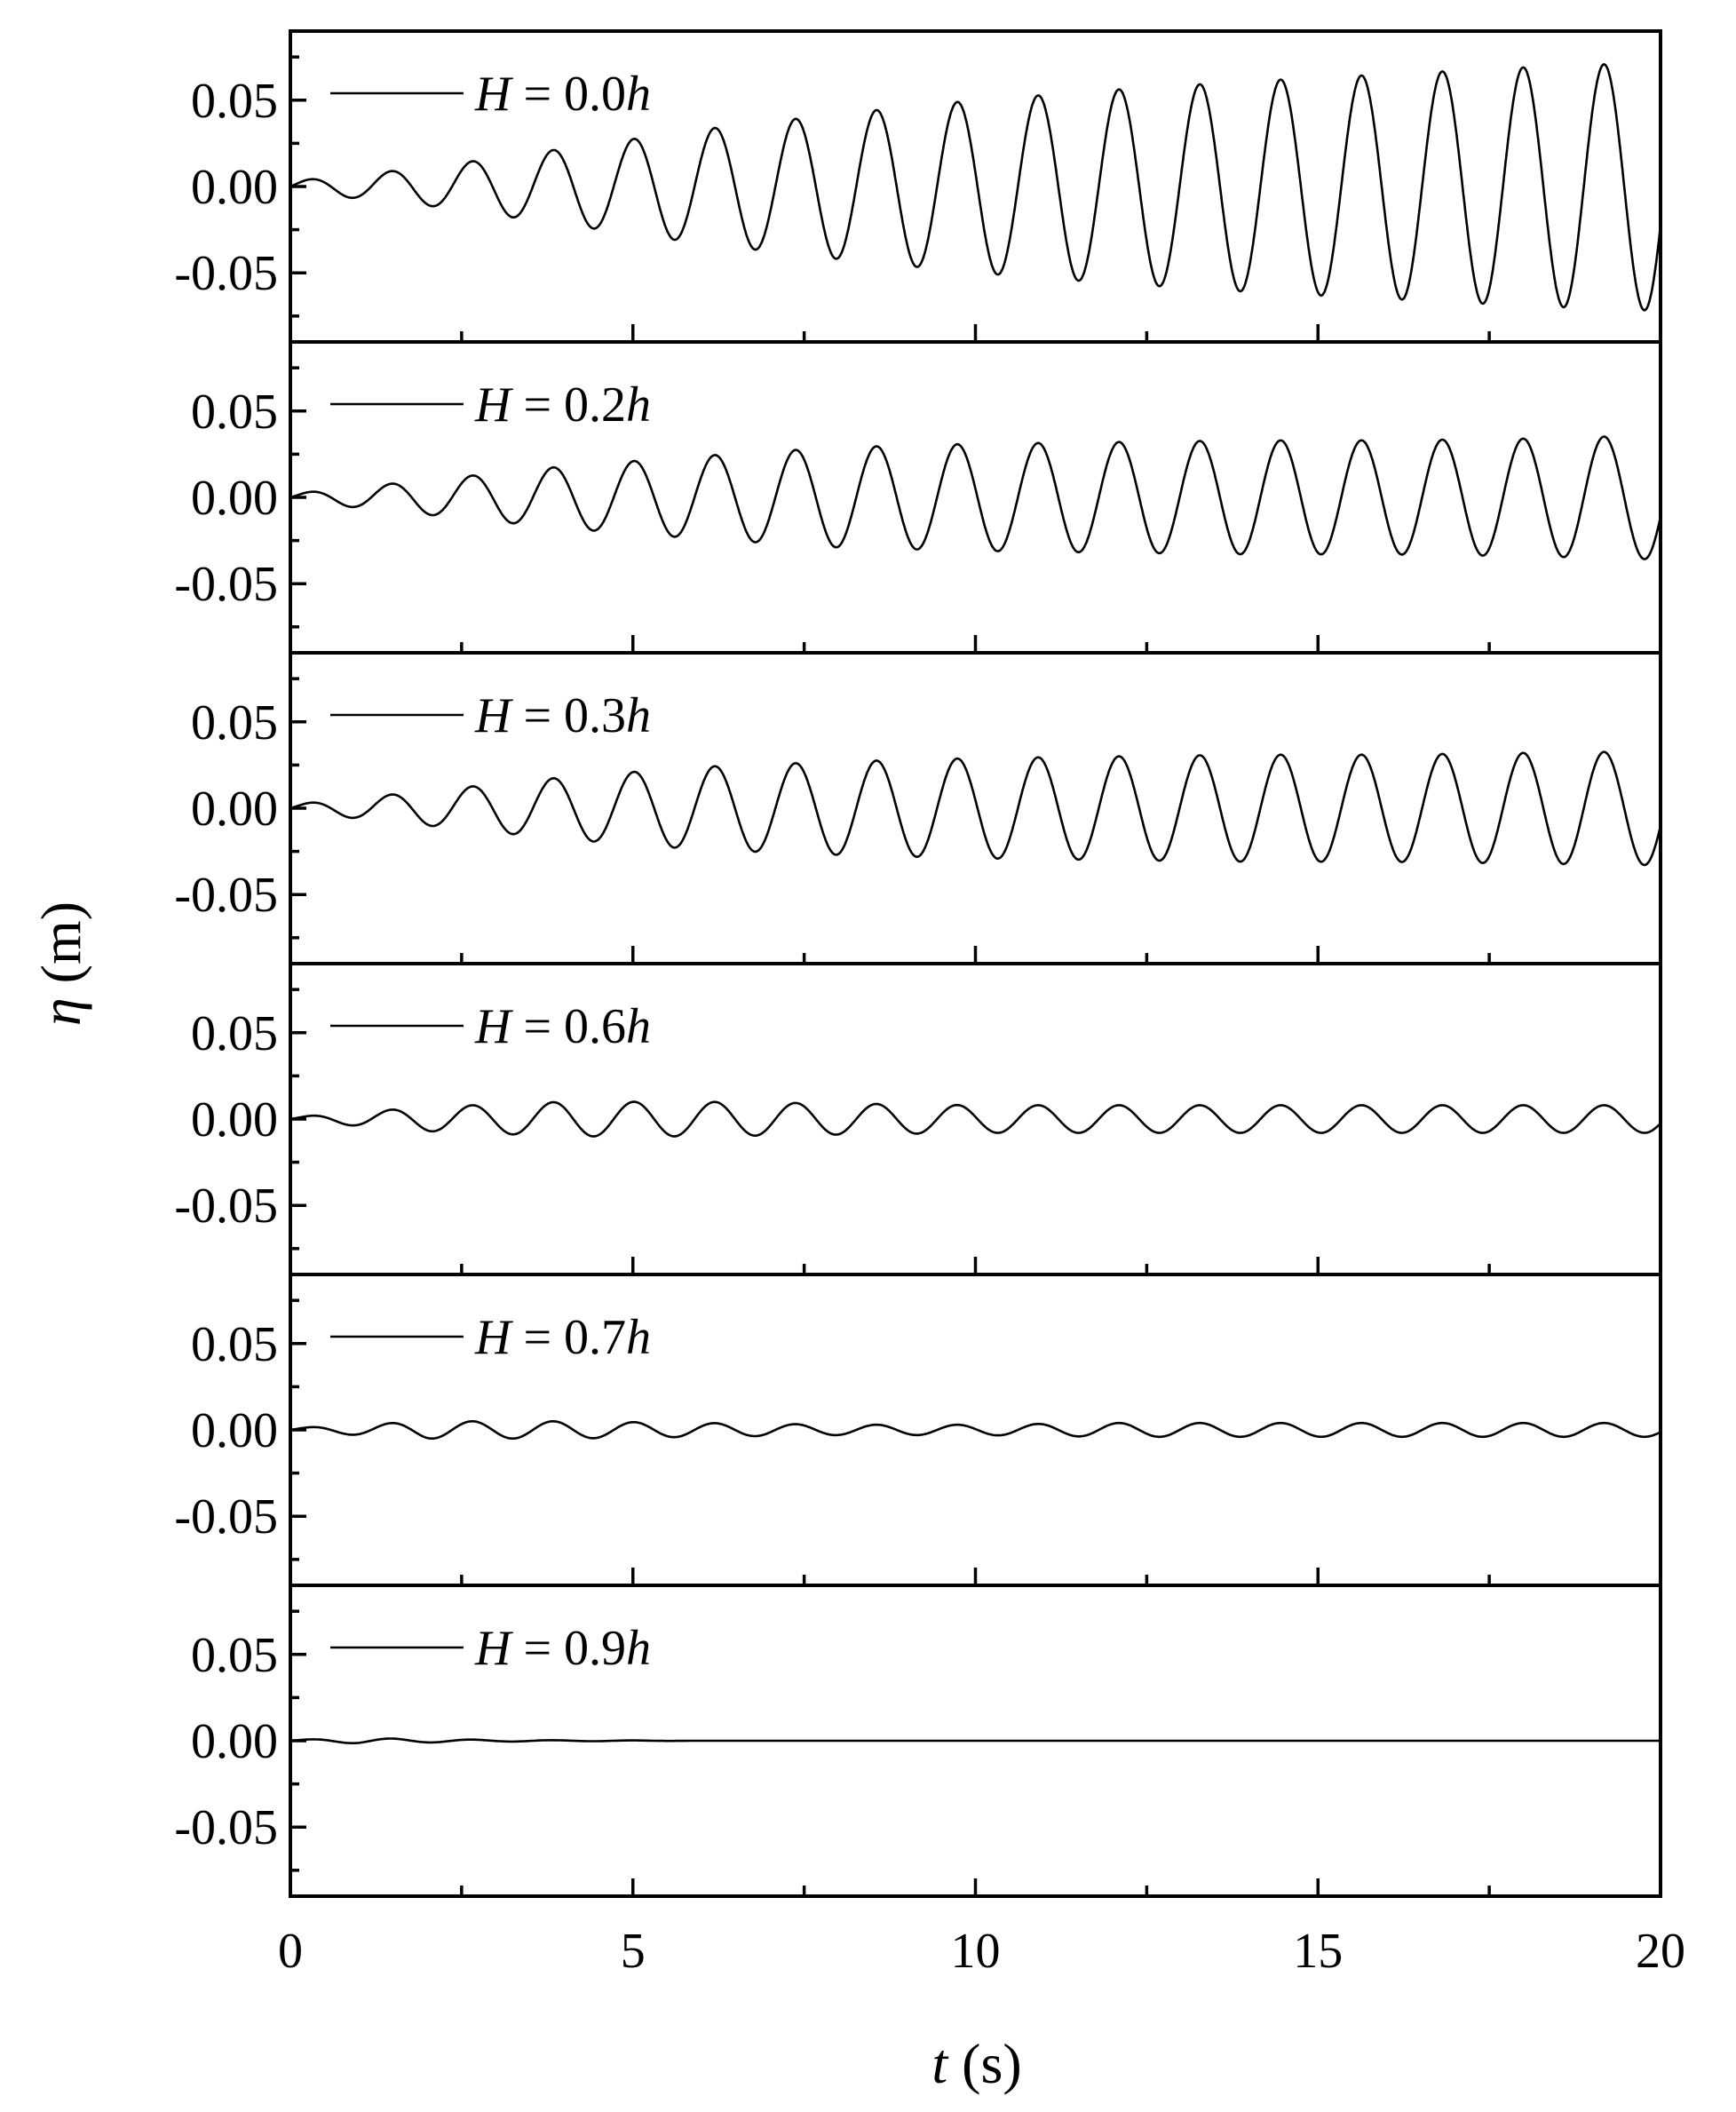 The image size is (1736, 2112). What do you see at coordinates (562, 1337) in the screenshot?
I see `legend-label: H = 0.7h` at bounding box center [562, 1337].